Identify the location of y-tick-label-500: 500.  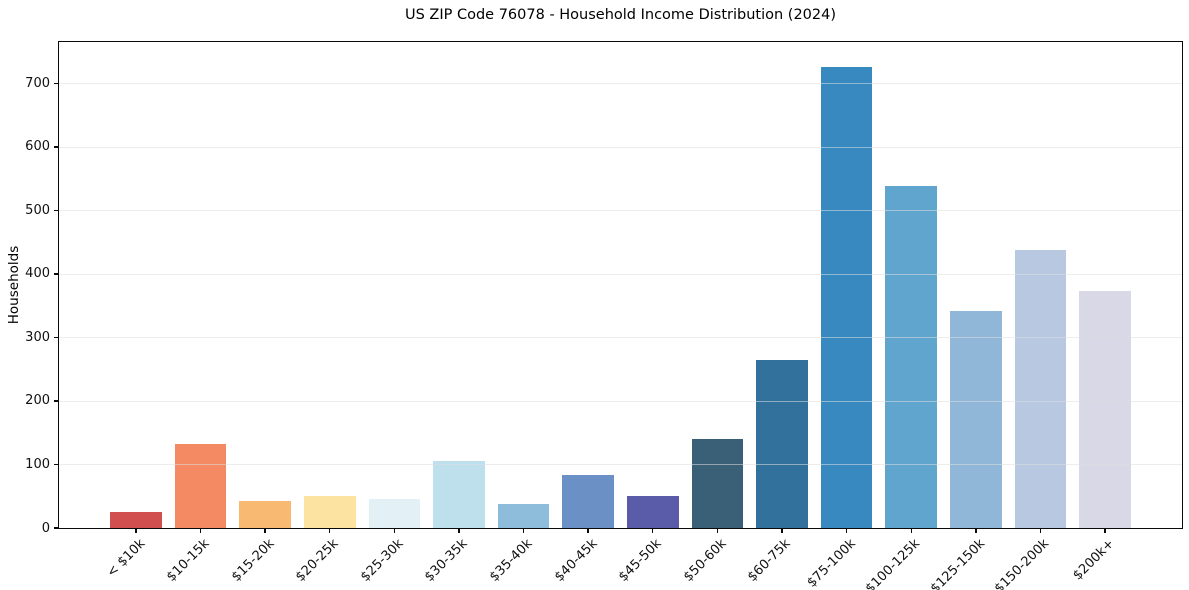
(37, 210).